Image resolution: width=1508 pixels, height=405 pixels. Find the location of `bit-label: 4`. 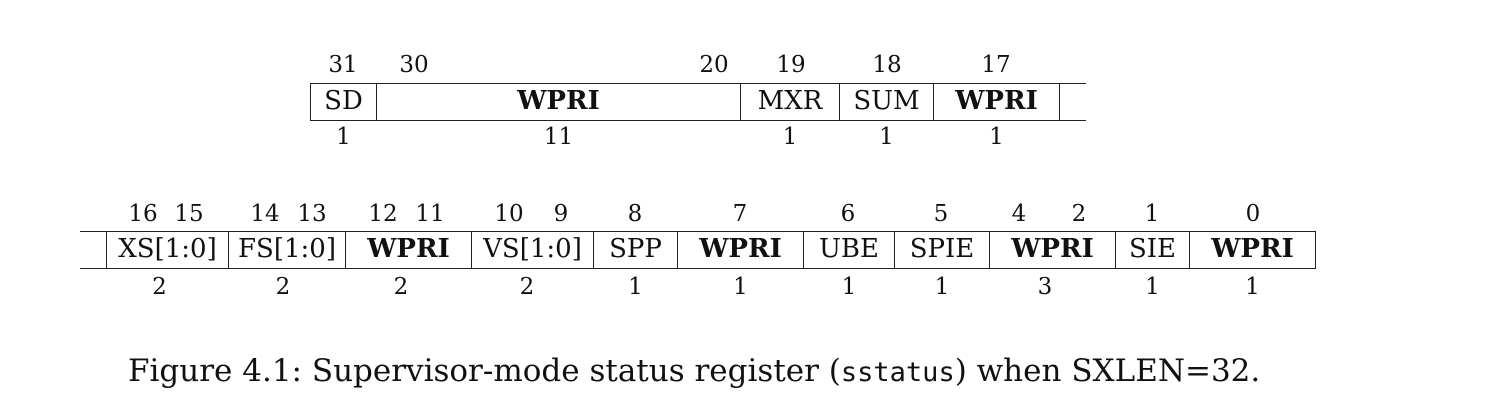

bit-label: 4 is located at coordinates (1019, 214).